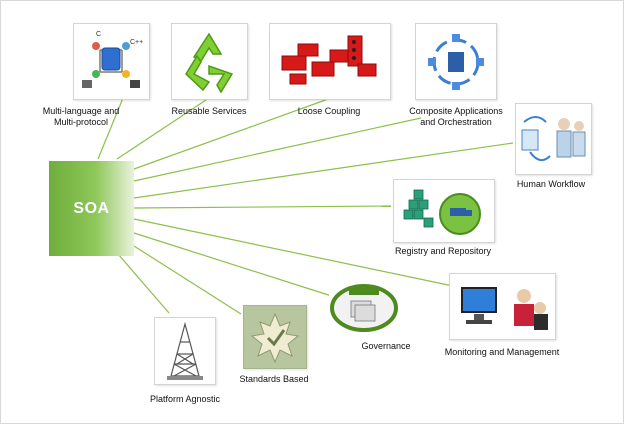 The height and width of the screenshot is (424, 624). Describe the element at coordinates (330, 61) in the screenshot. I see `building-blocks-icon` at that location.